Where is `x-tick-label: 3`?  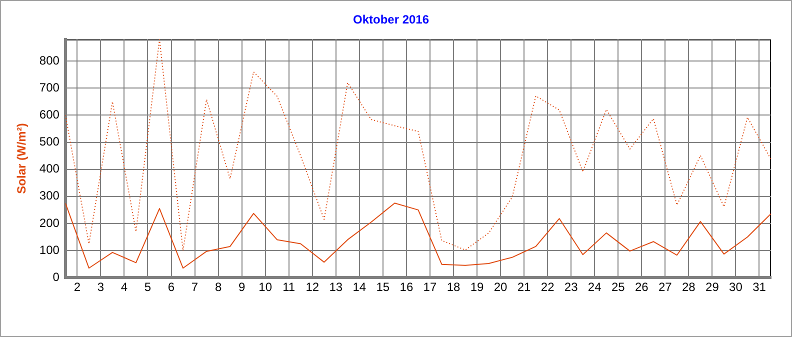 x-tick-label: 3 is located at coordinates (100, 287).